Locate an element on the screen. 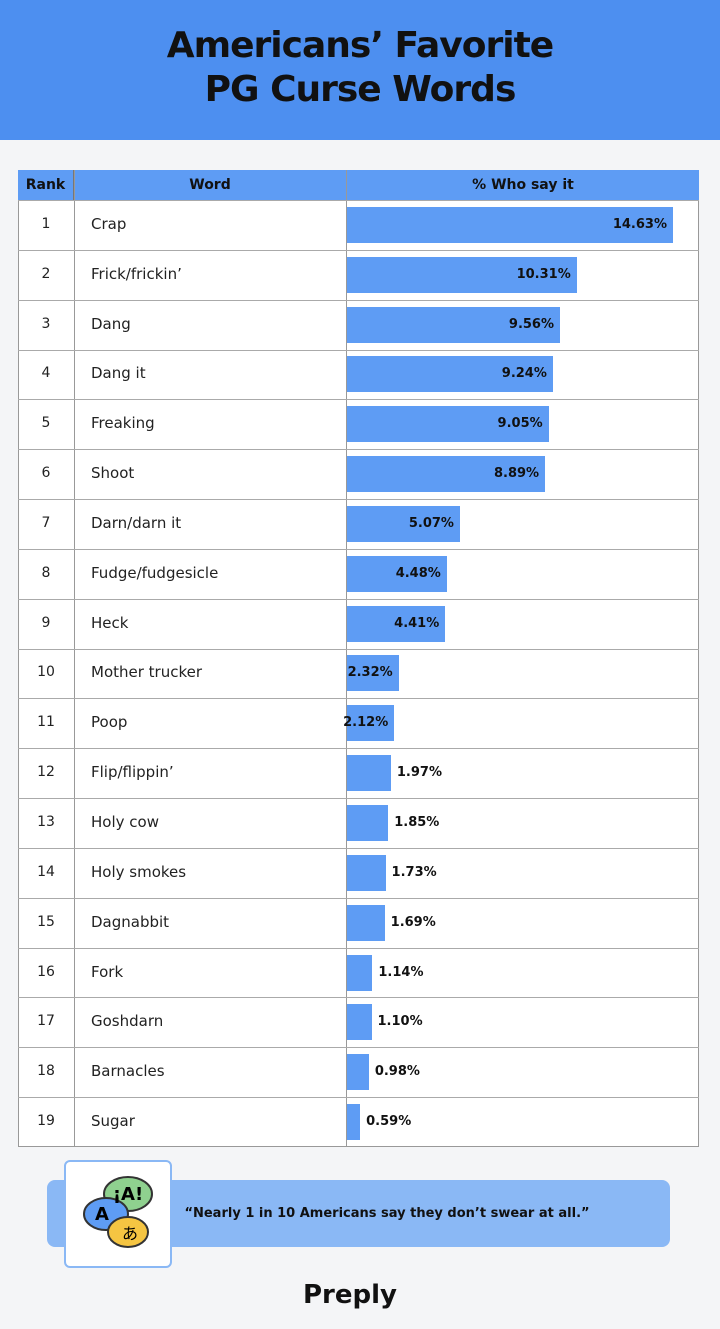 The width and height of the screenshot is (720, 1329). header is located at coordinates (360, 70).